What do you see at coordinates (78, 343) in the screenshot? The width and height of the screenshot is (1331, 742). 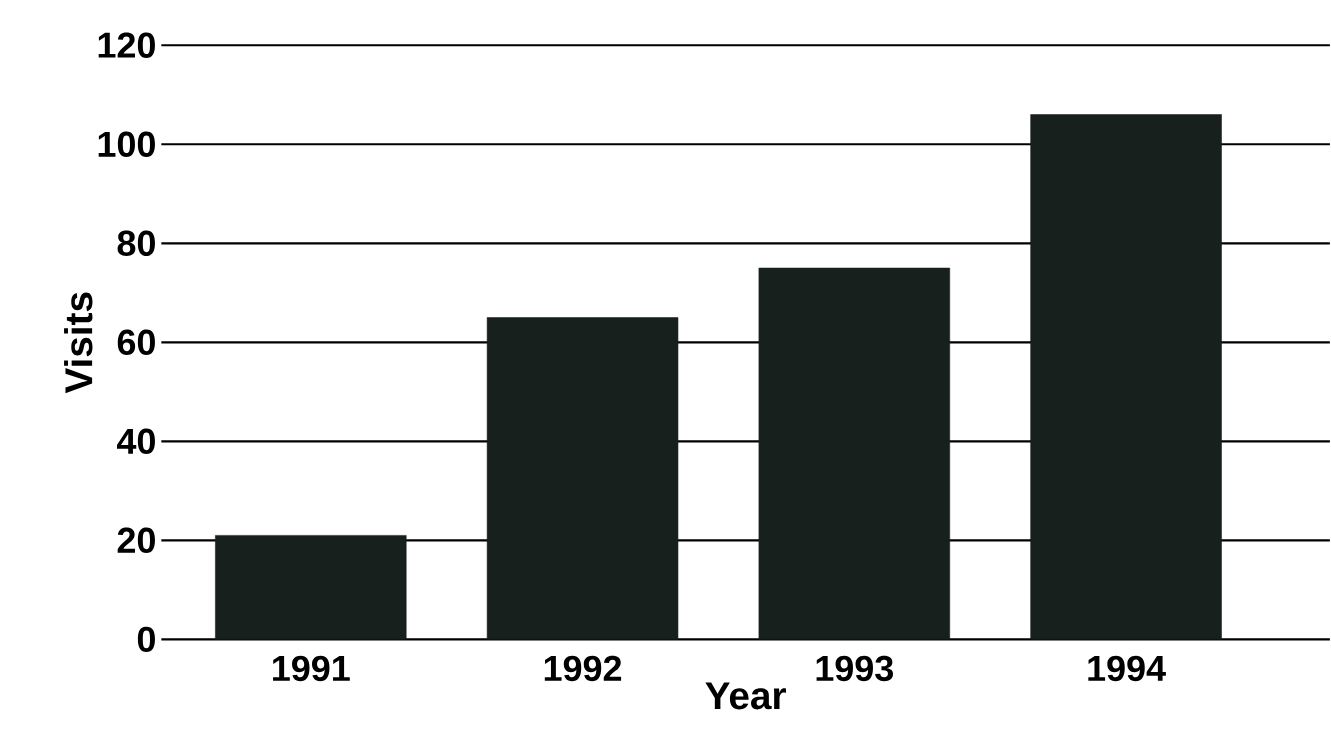 I see `y-axis-title: Visits` at bounding box center [78, 343].